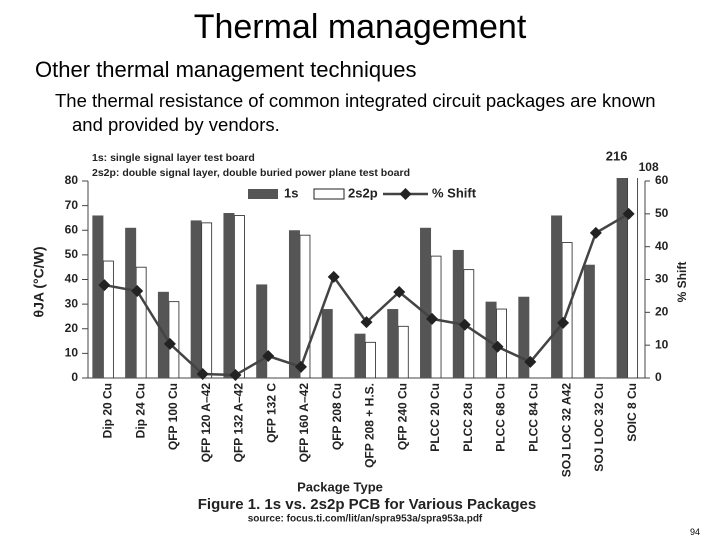  I want to click on y-tick-label: 50, so click(72, 254).